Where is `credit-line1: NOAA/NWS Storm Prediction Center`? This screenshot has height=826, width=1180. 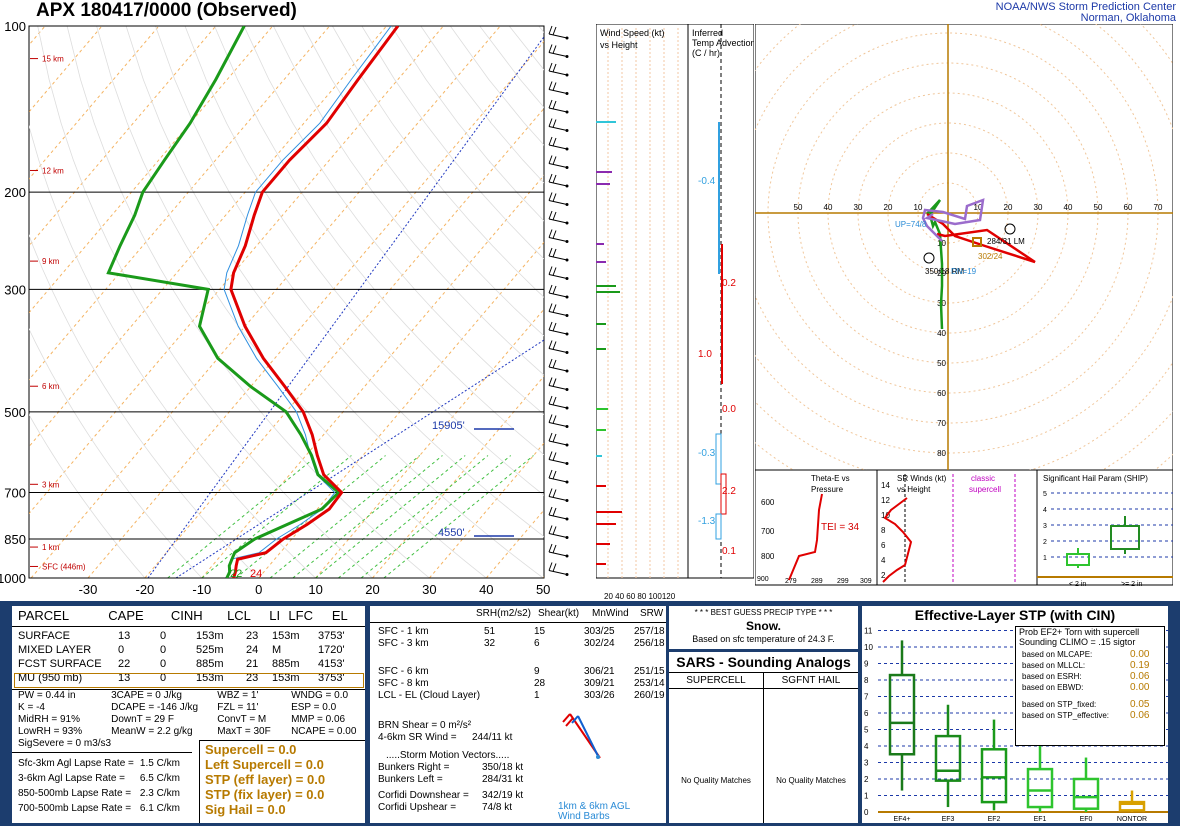 credit-line1: NOAA/NWS Storm Prediction Center is located at coordinates (1085, 7).